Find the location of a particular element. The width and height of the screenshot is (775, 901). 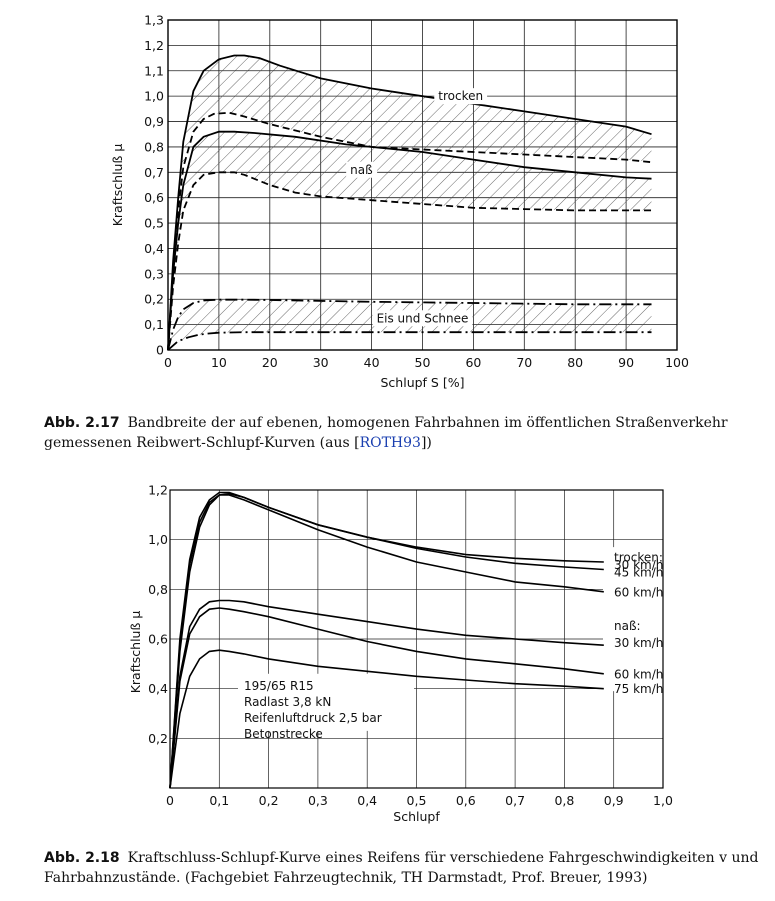

x-tick-label: 80 is located at coordinates (575, 362).